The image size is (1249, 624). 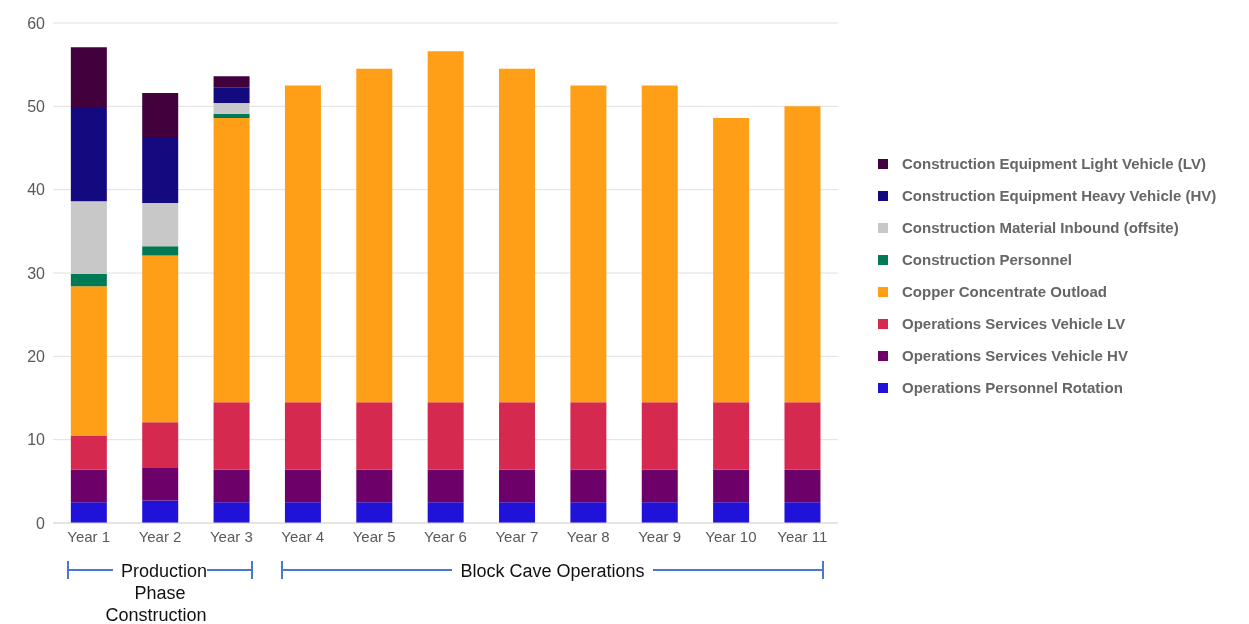 I want to click on legend-label: Construction Equipment Light Vehicle (LV), so click(x=1054, y=163).